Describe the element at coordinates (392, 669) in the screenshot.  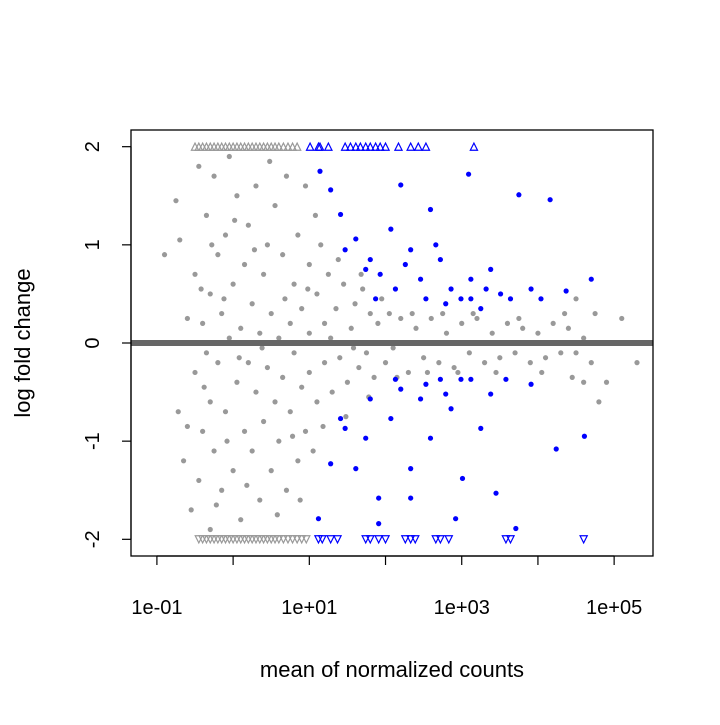
I see `x-axis-label: mean of normalized counts` at that location.